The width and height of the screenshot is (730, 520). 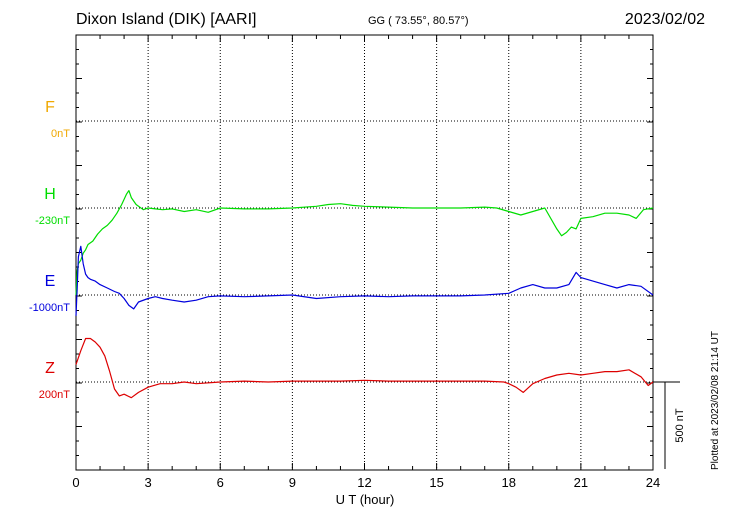 What do you see at coordinates (54, 395) in the screenshot?
I see `series-baseline-Z: 200nT` at bounding box center [54, 395].